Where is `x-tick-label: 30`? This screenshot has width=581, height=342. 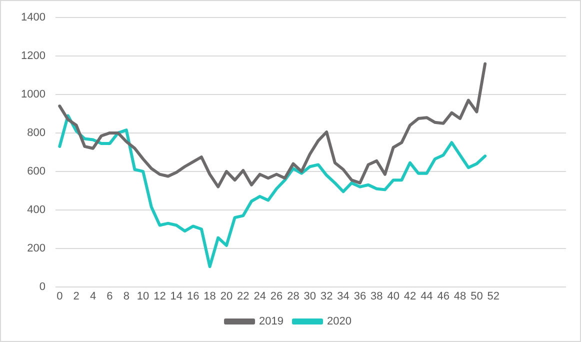 x-tick-label: 30 is located at coordinates (310, 296).